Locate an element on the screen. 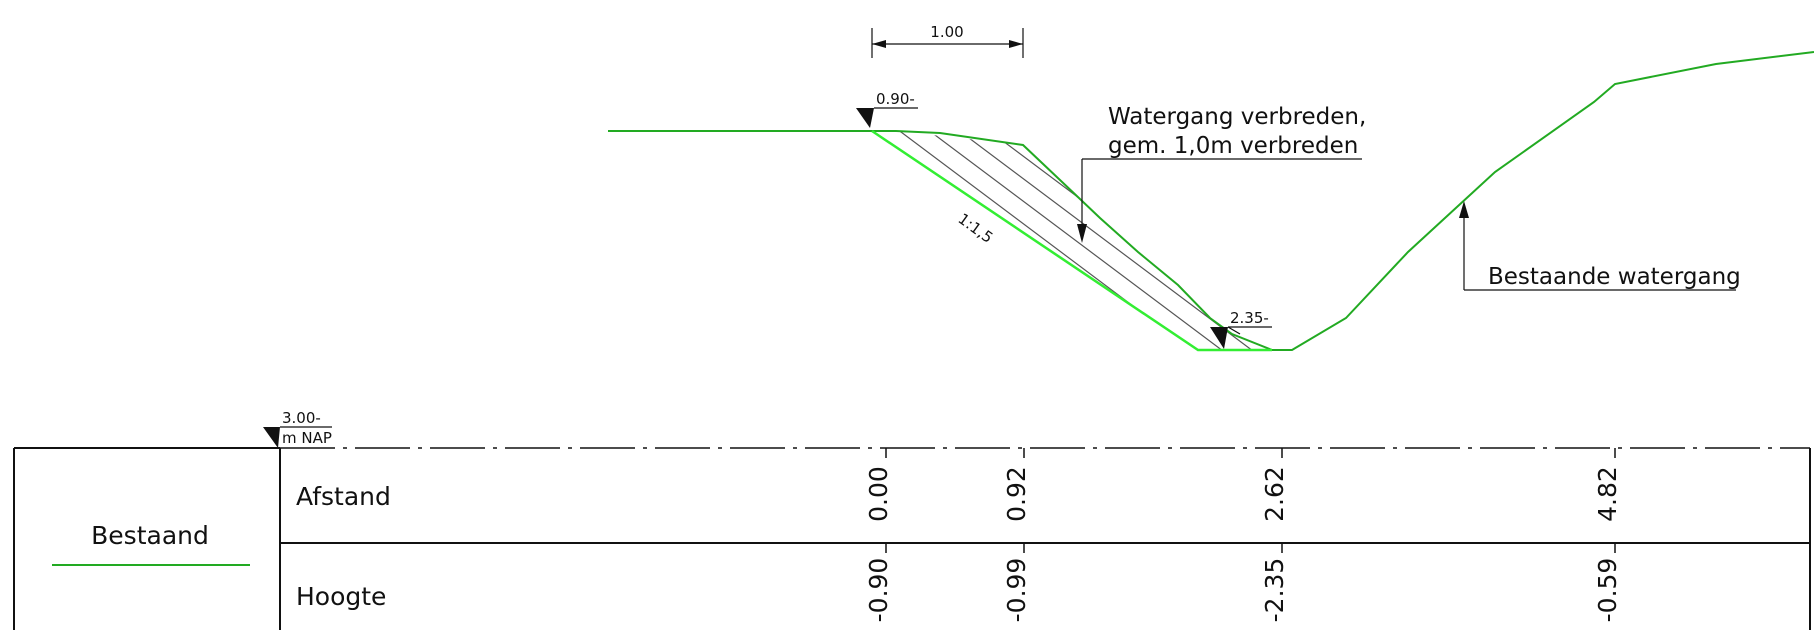 The image size is (1814, 630). hoogte-value: -0.99 is located at coordinates (1016, 590).